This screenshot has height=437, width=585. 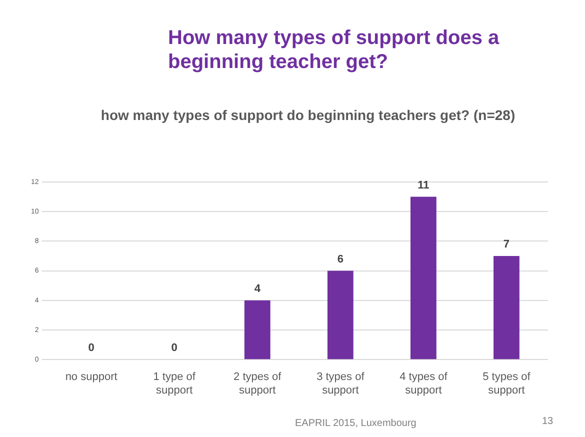 What do you see at coordinates (334, 50) in the screenshot?
I see `chart-title: How many types of support does a beginning teacher get?` at bounding box center [334, 50].